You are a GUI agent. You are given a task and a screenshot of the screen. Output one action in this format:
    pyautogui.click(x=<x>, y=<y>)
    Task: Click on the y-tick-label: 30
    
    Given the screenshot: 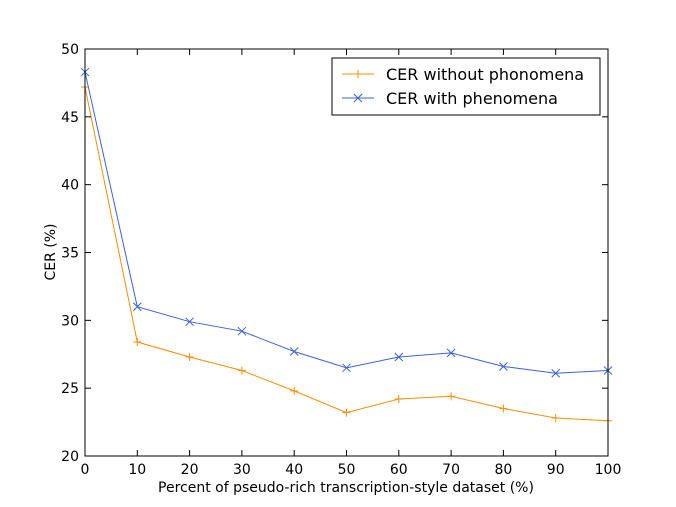 What is the action you would take?
    pyautogui.click(x=70, y=321)
    